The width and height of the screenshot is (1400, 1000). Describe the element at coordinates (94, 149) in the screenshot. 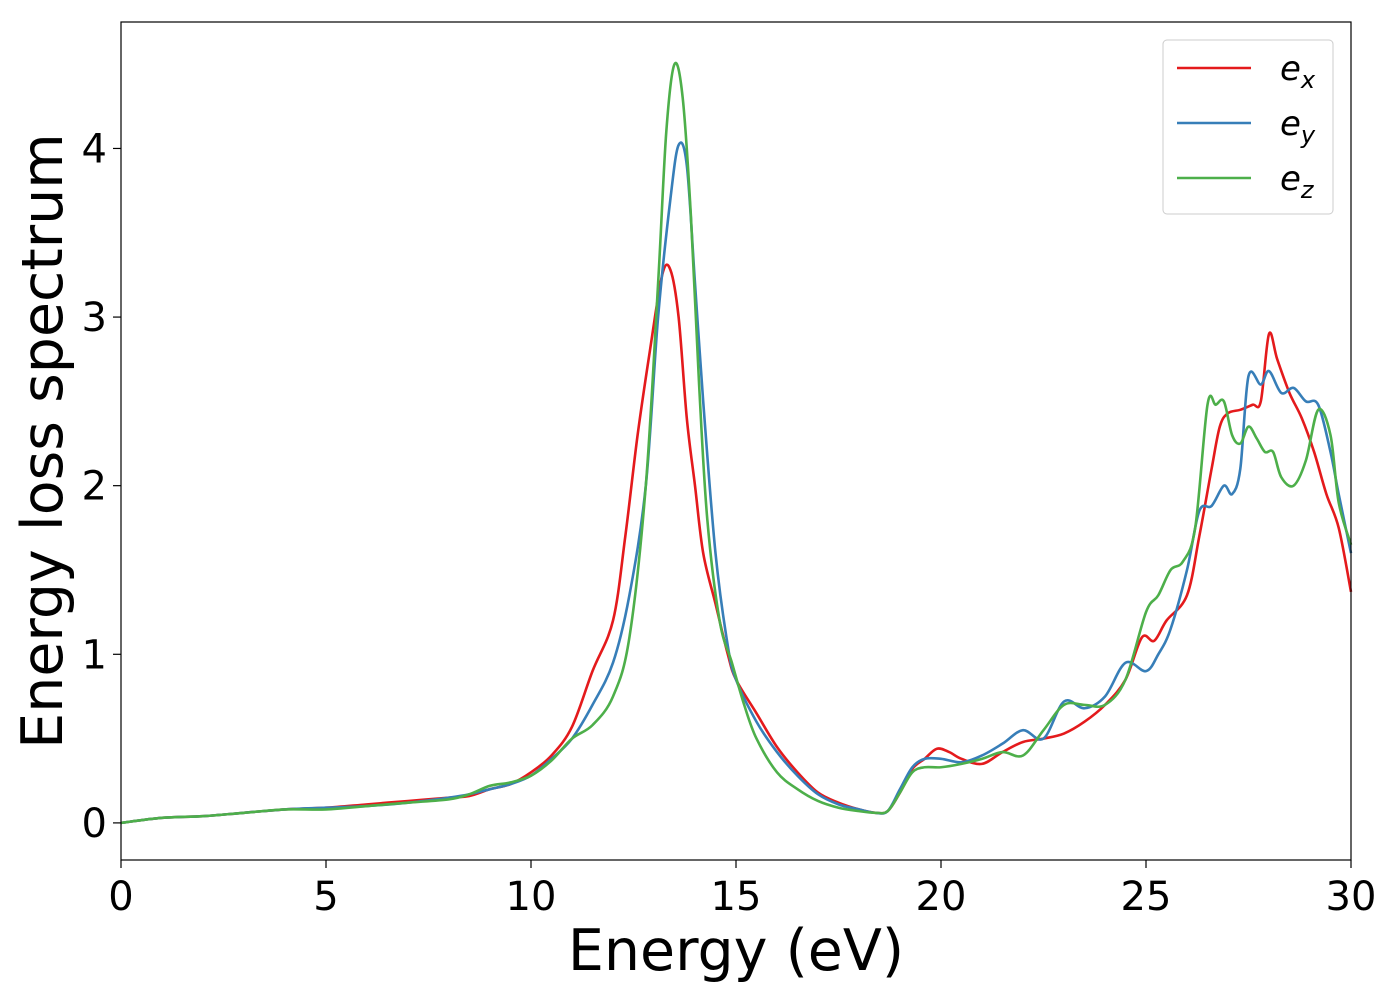

I see `y-tick-label: 4` at that location.